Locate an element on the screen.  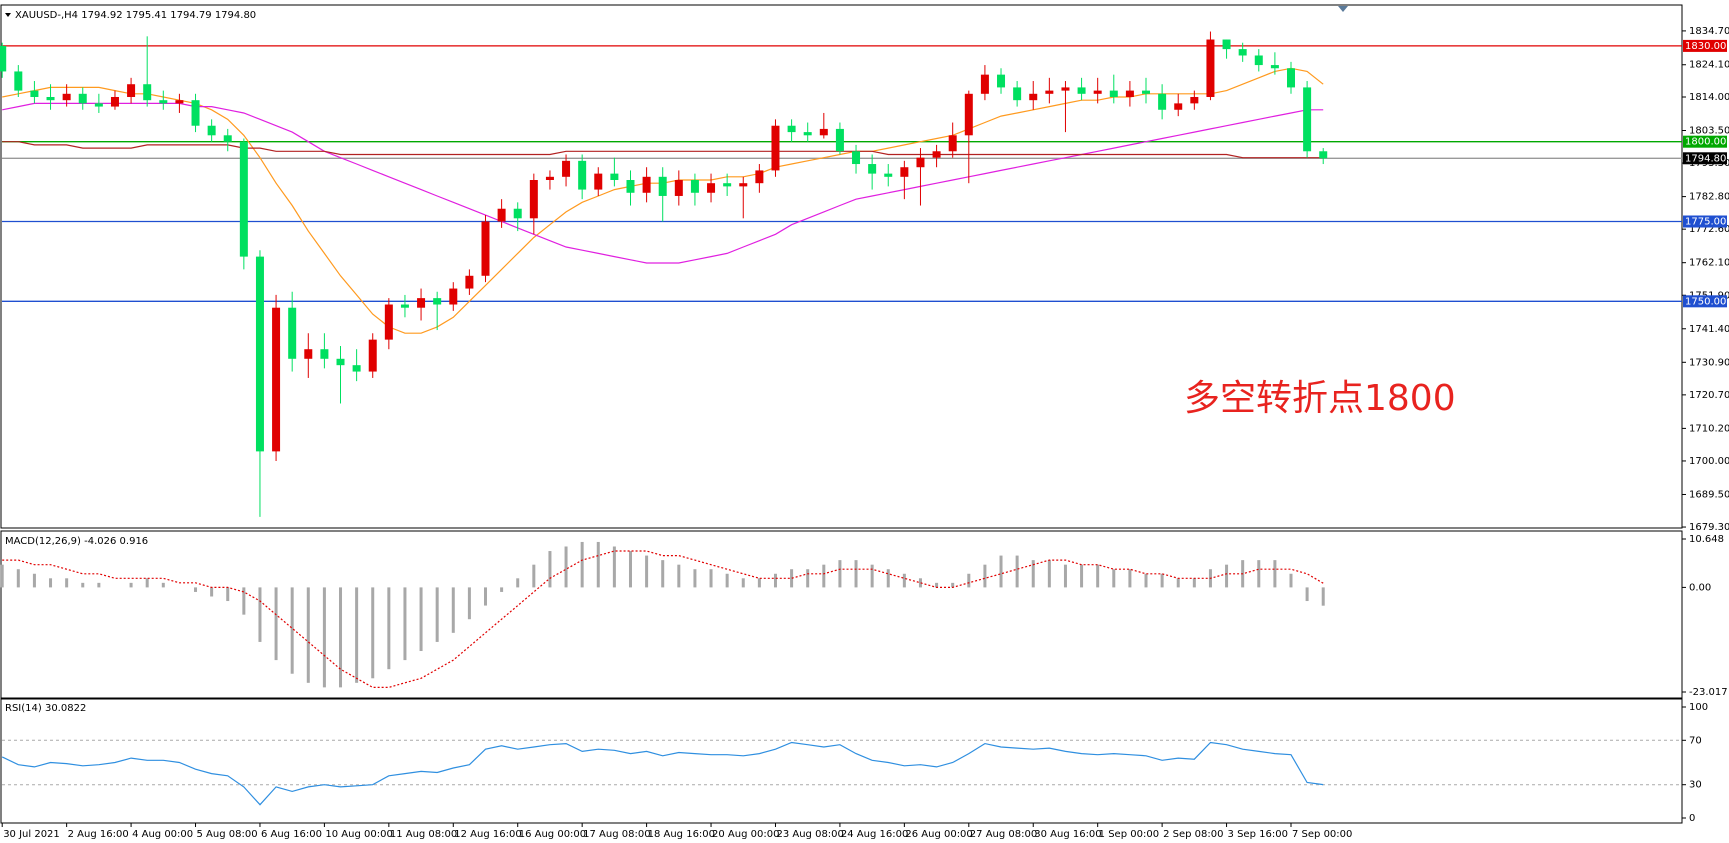
level-label: 1800.00 is located at coordinates (1705, 142).